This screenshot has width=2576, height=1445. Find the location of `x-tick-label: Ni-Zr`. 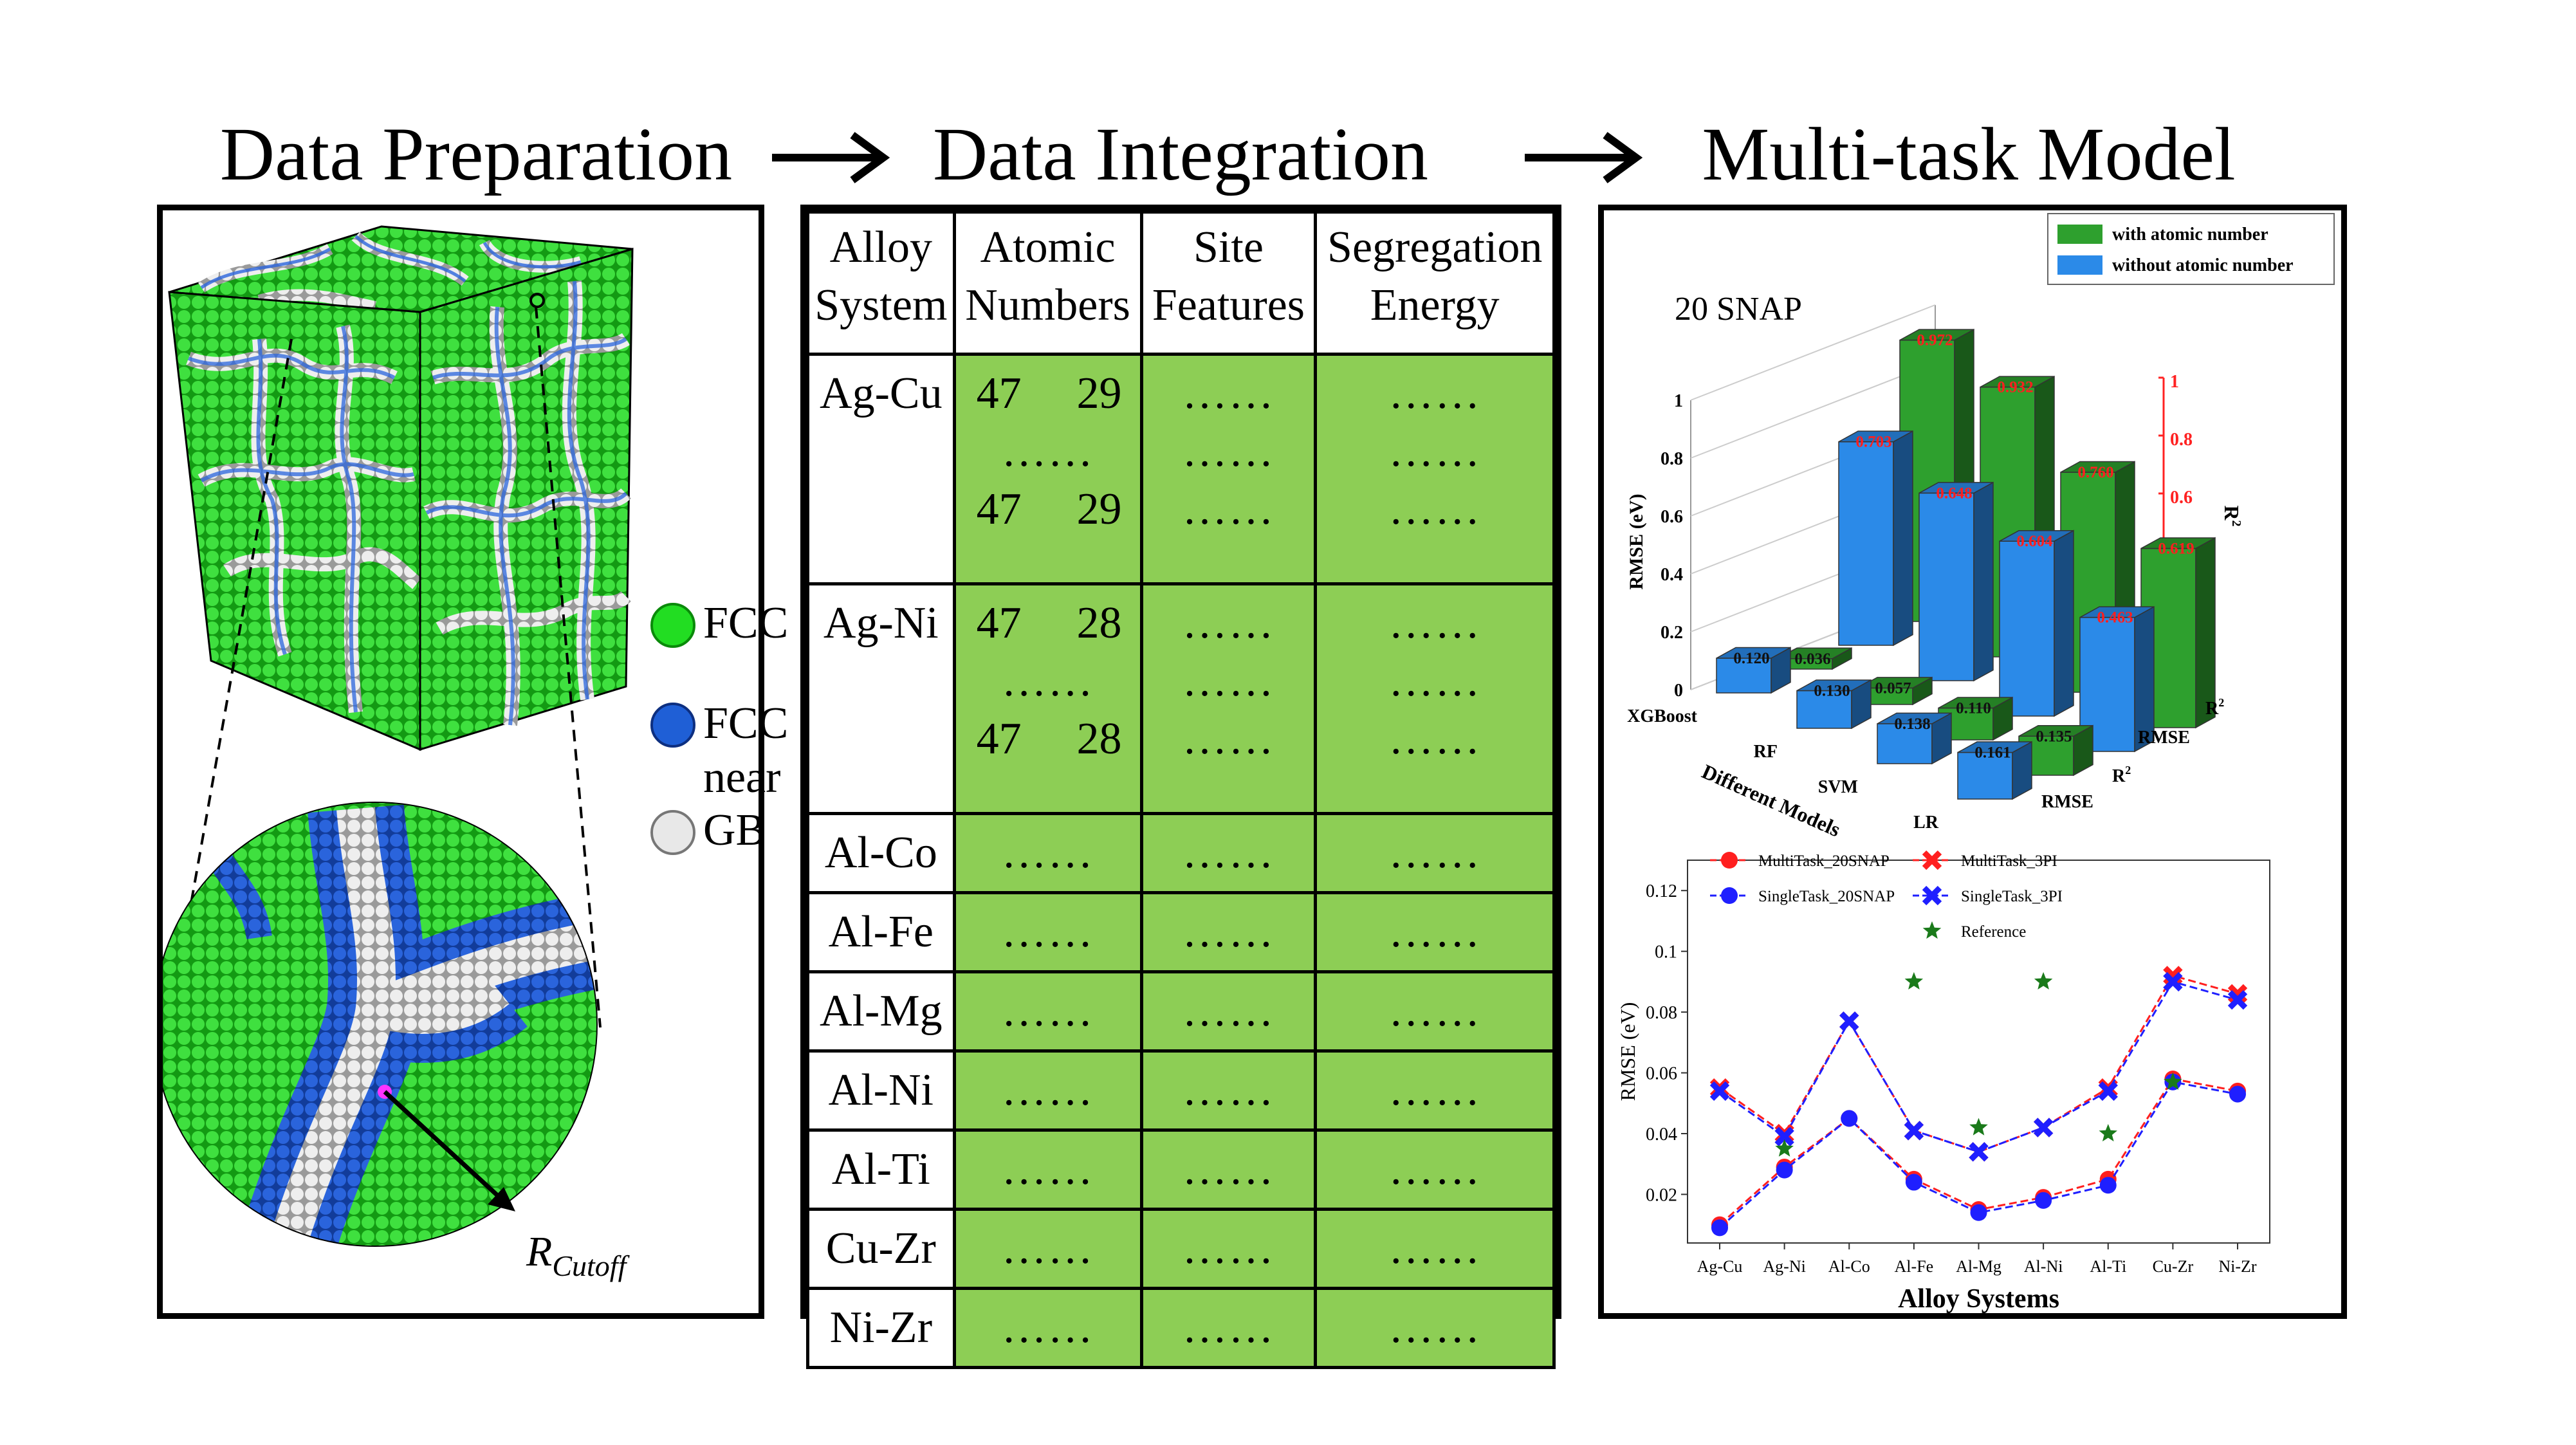

x-tick-label: Ni-Zr is located at coordinates (2237, 1267).